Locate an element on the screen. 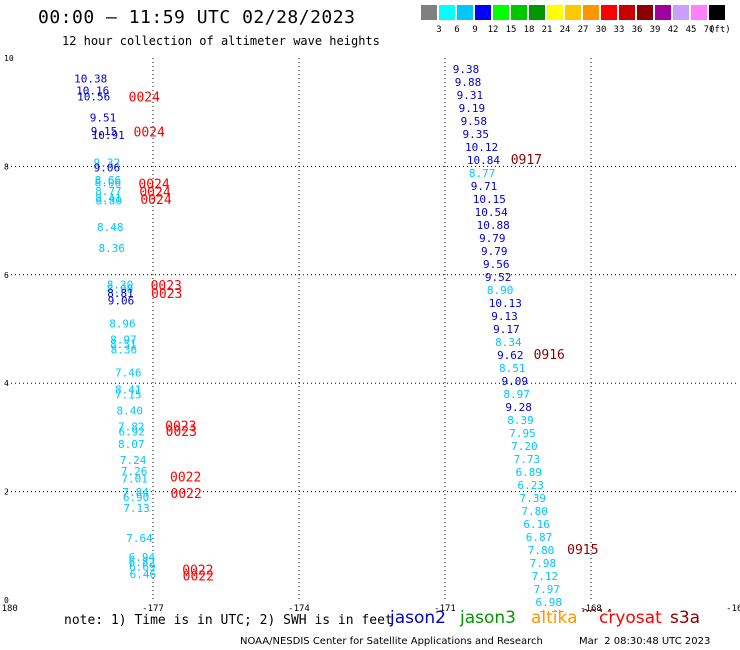 The height and width of the screenshot is (650, 740). wave-height-label: 9.32 is located at coordinates (107, 163).